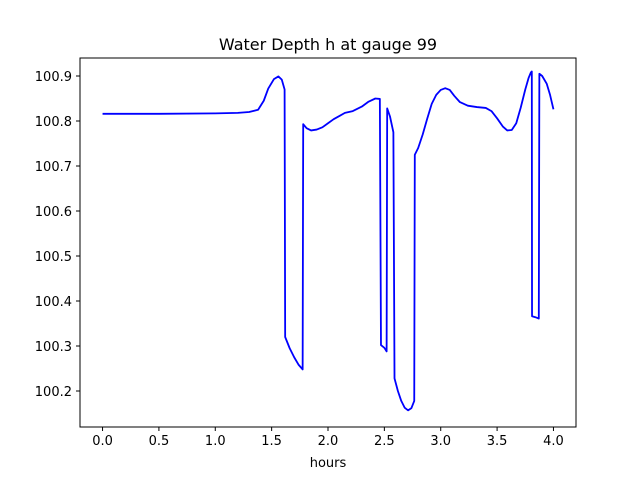  What do you see at coordinates (53, 77) in the screenshot?
I see `y-tick-label: 100.9` at bounding box center [53, 77].